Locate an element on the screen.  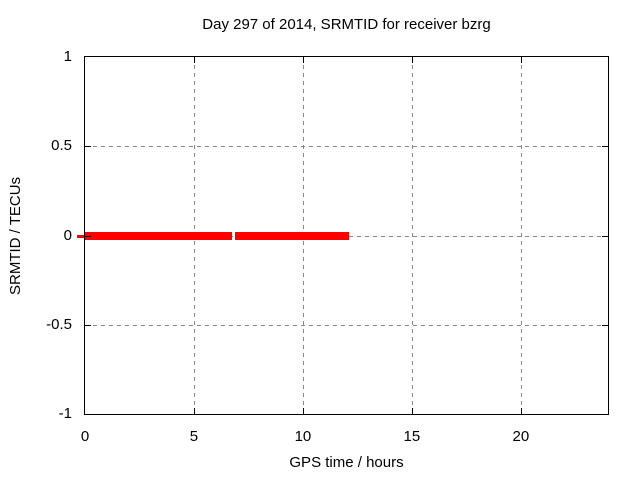
x-tick-label: 10 is located at coordinates (303, 436).